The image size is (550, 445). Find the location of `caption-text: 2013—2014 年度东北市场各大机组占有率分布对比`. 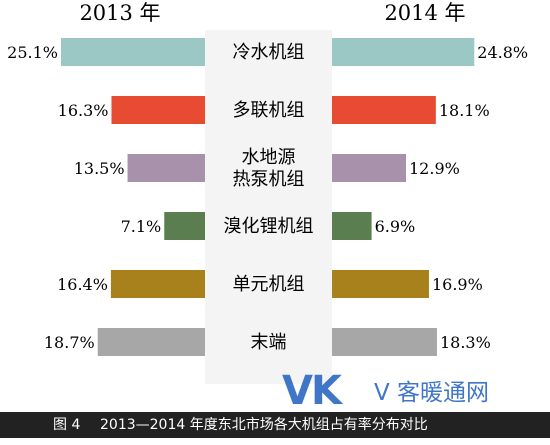

caption-text: 2013—2014 年度东北市场各大机组占有率分布对比 is located at coordinates (264, 425).